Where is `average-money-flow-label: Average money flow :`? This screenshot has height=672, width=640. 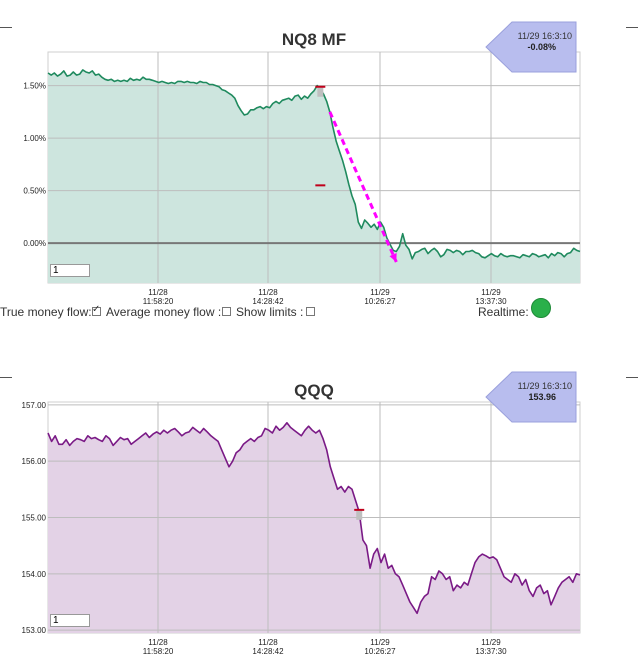
average-money-flow-label: Average money flow : is located at coordinates (164, 312).